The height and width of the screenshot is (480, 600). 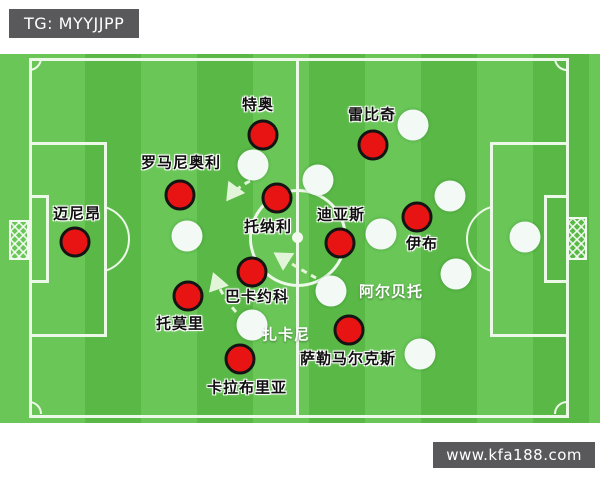 What do you see at coordinates (391, 291) in the screenshot?
I see `player-name-label: 阿尔贝托` at bounding box center [391, 291].